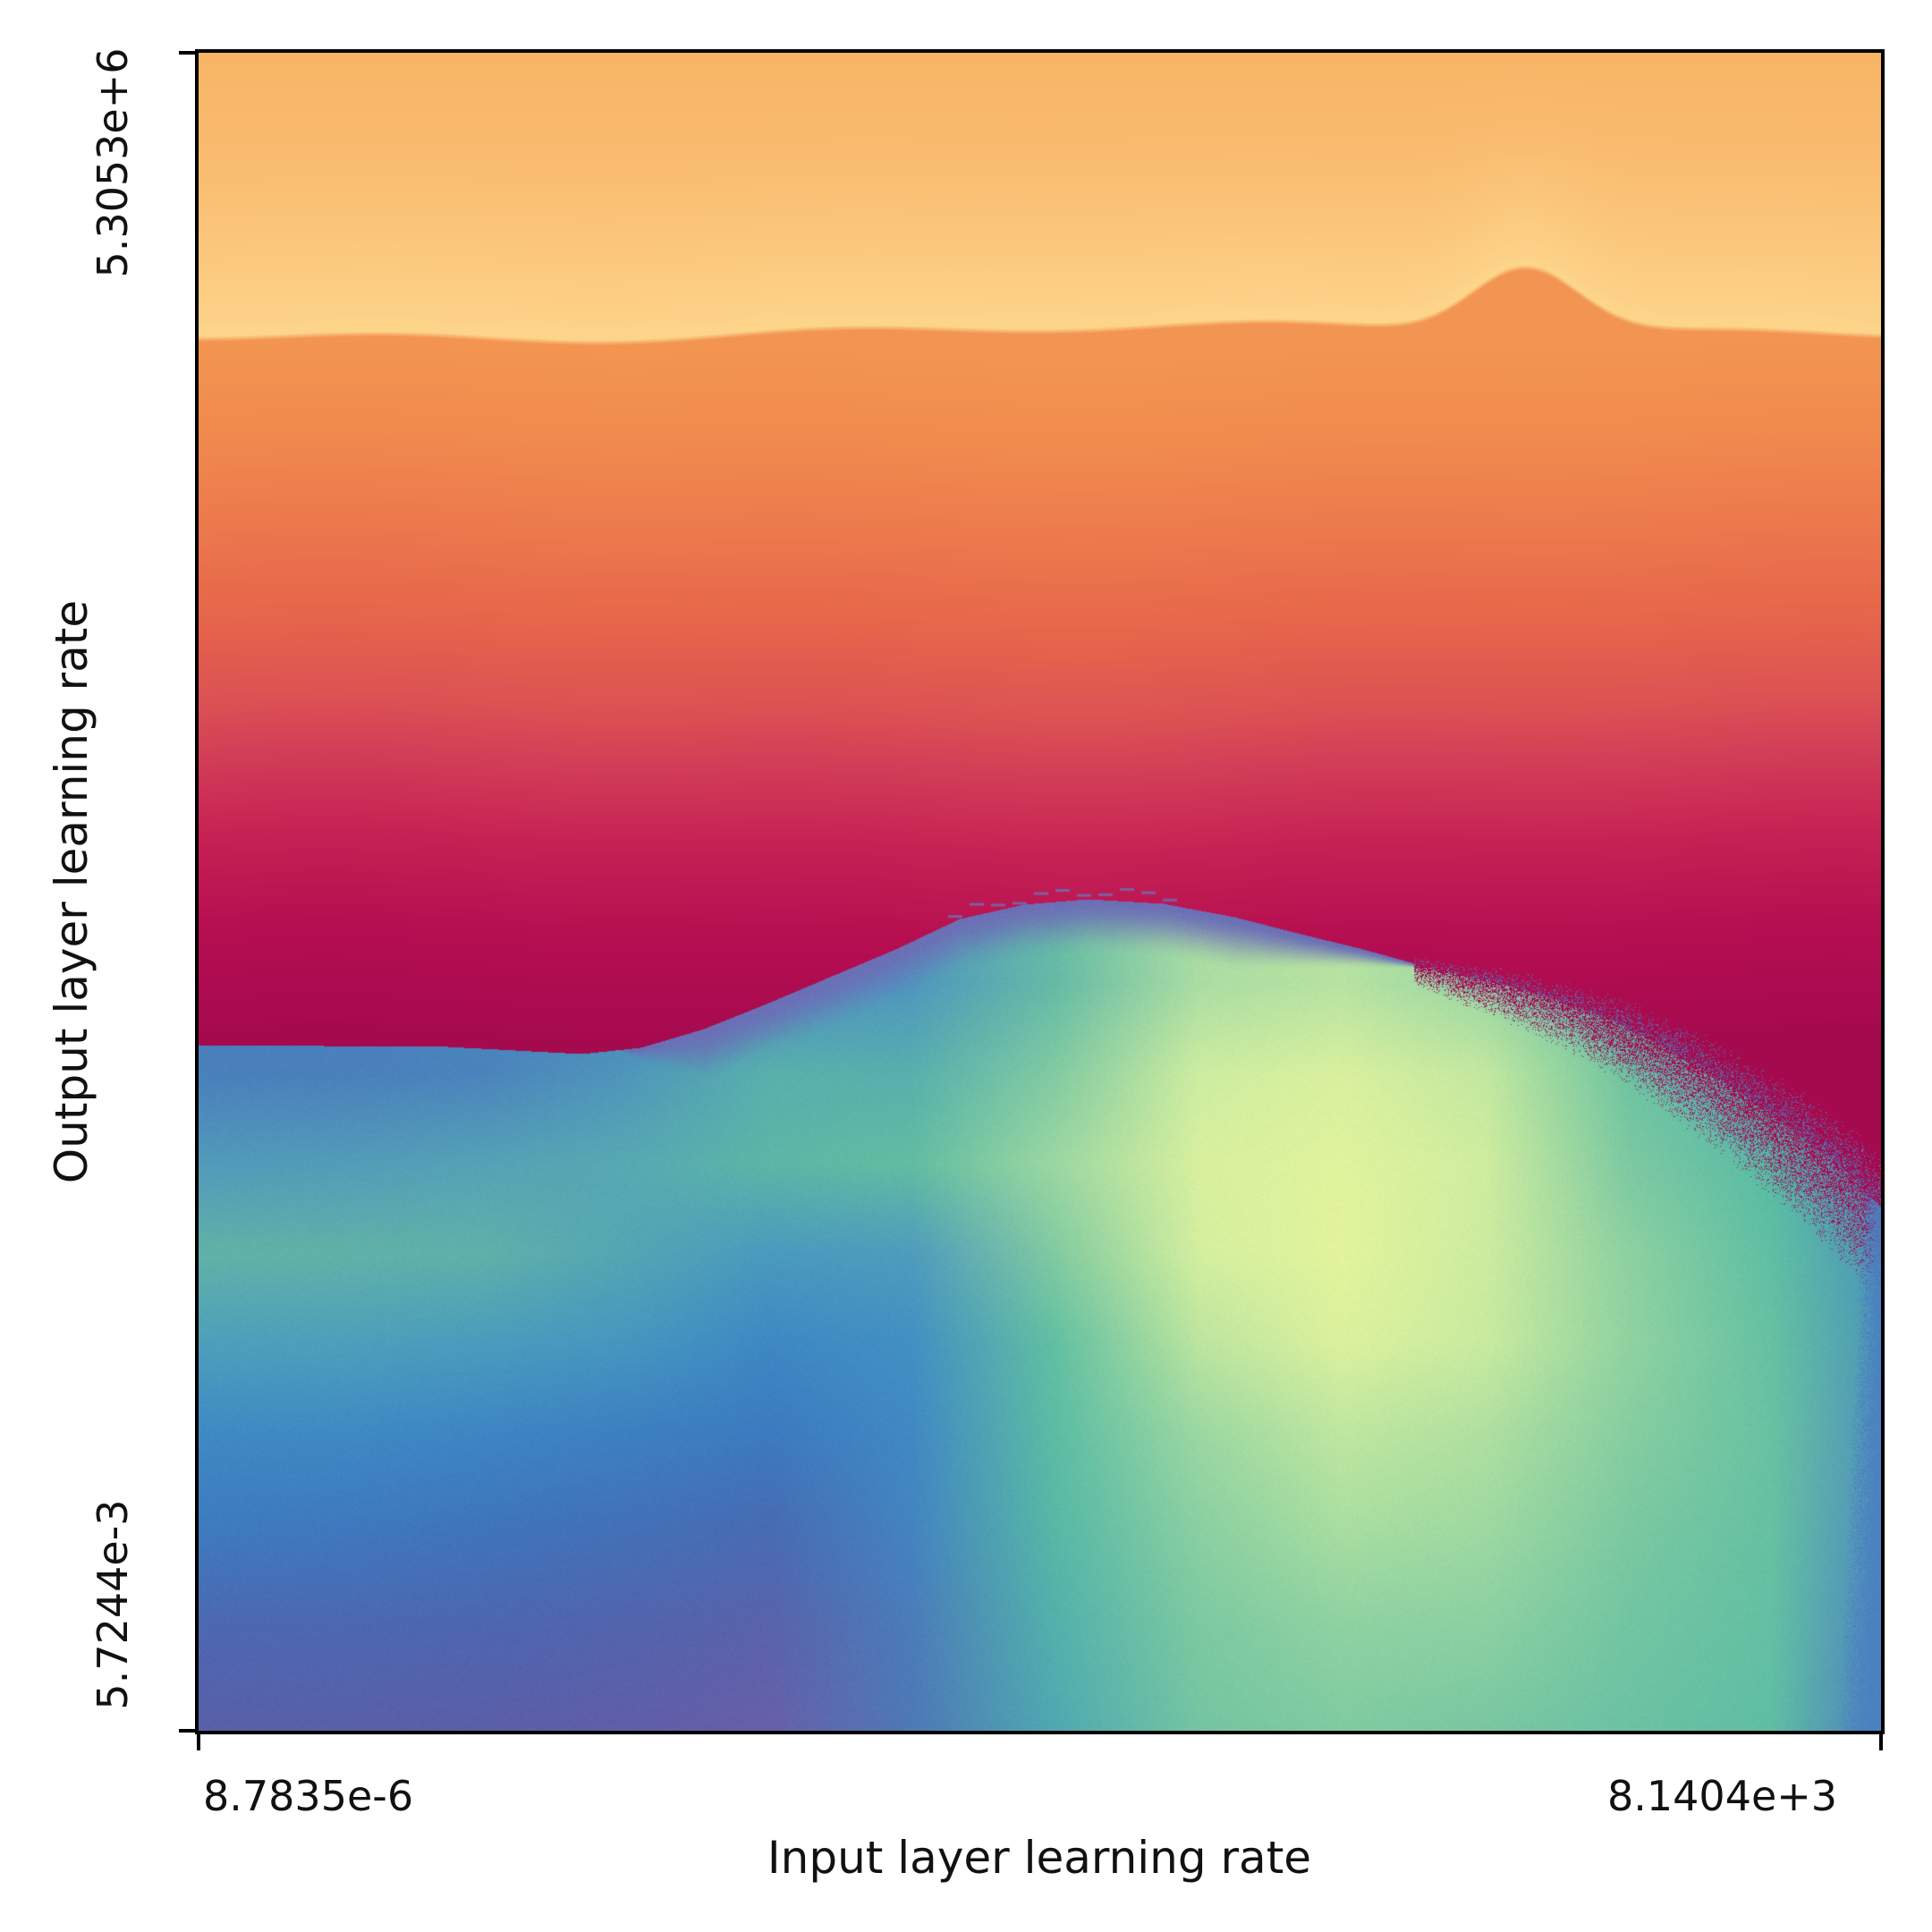 The width and height of the screenshot is (1932, 1932). Describe the element at coordinates (1722, 1796) in the screenshot. I see `x-tick-label-right: 8.1404e+3` at that location.